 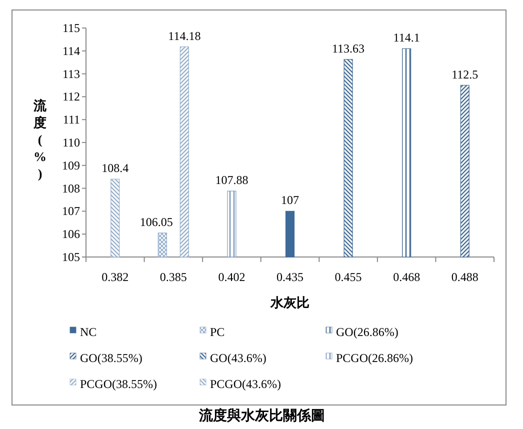 What do you see at coordinates (217, 332) in the screenshot?
I see `legend-label: PC` at bounding box center [217, 332].